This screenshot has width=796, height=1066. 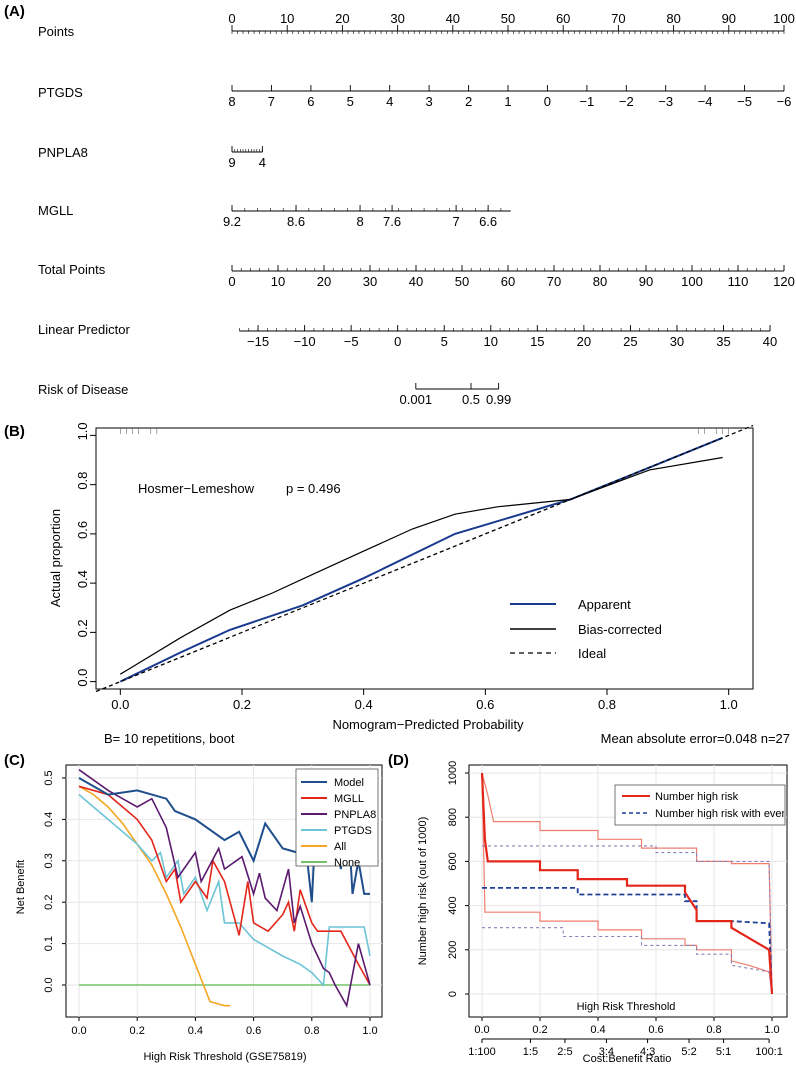 What do you see at coordinates (626, 1007) in the screenshot?
I see `cip-x-label: High Risk Threshold` at bounding box center [626, 1007].